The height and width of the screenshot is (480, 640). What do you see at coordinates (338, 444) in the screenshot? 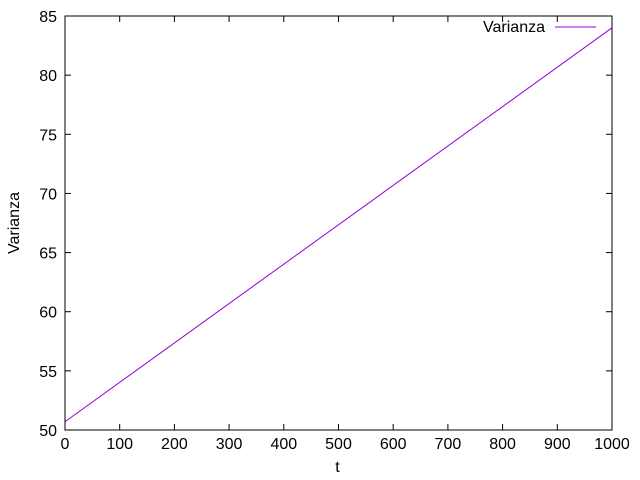
I see `x-tick-label: 500` at bounding box center [338, 444].